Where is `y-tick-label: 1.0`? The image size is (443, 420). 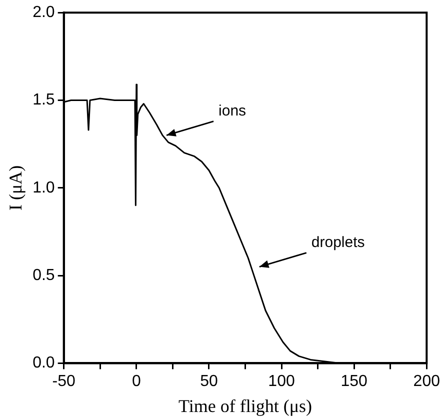 y-tick-label: 1.0 is located at coordinates (43, 187).